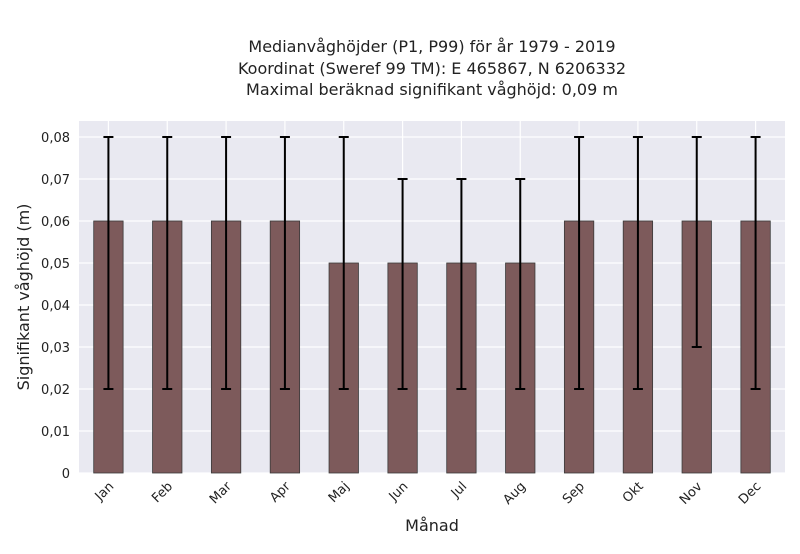 This screenshot has height=554, width=800. I want to click on x-tick-label: Mar, so click(221, 493).